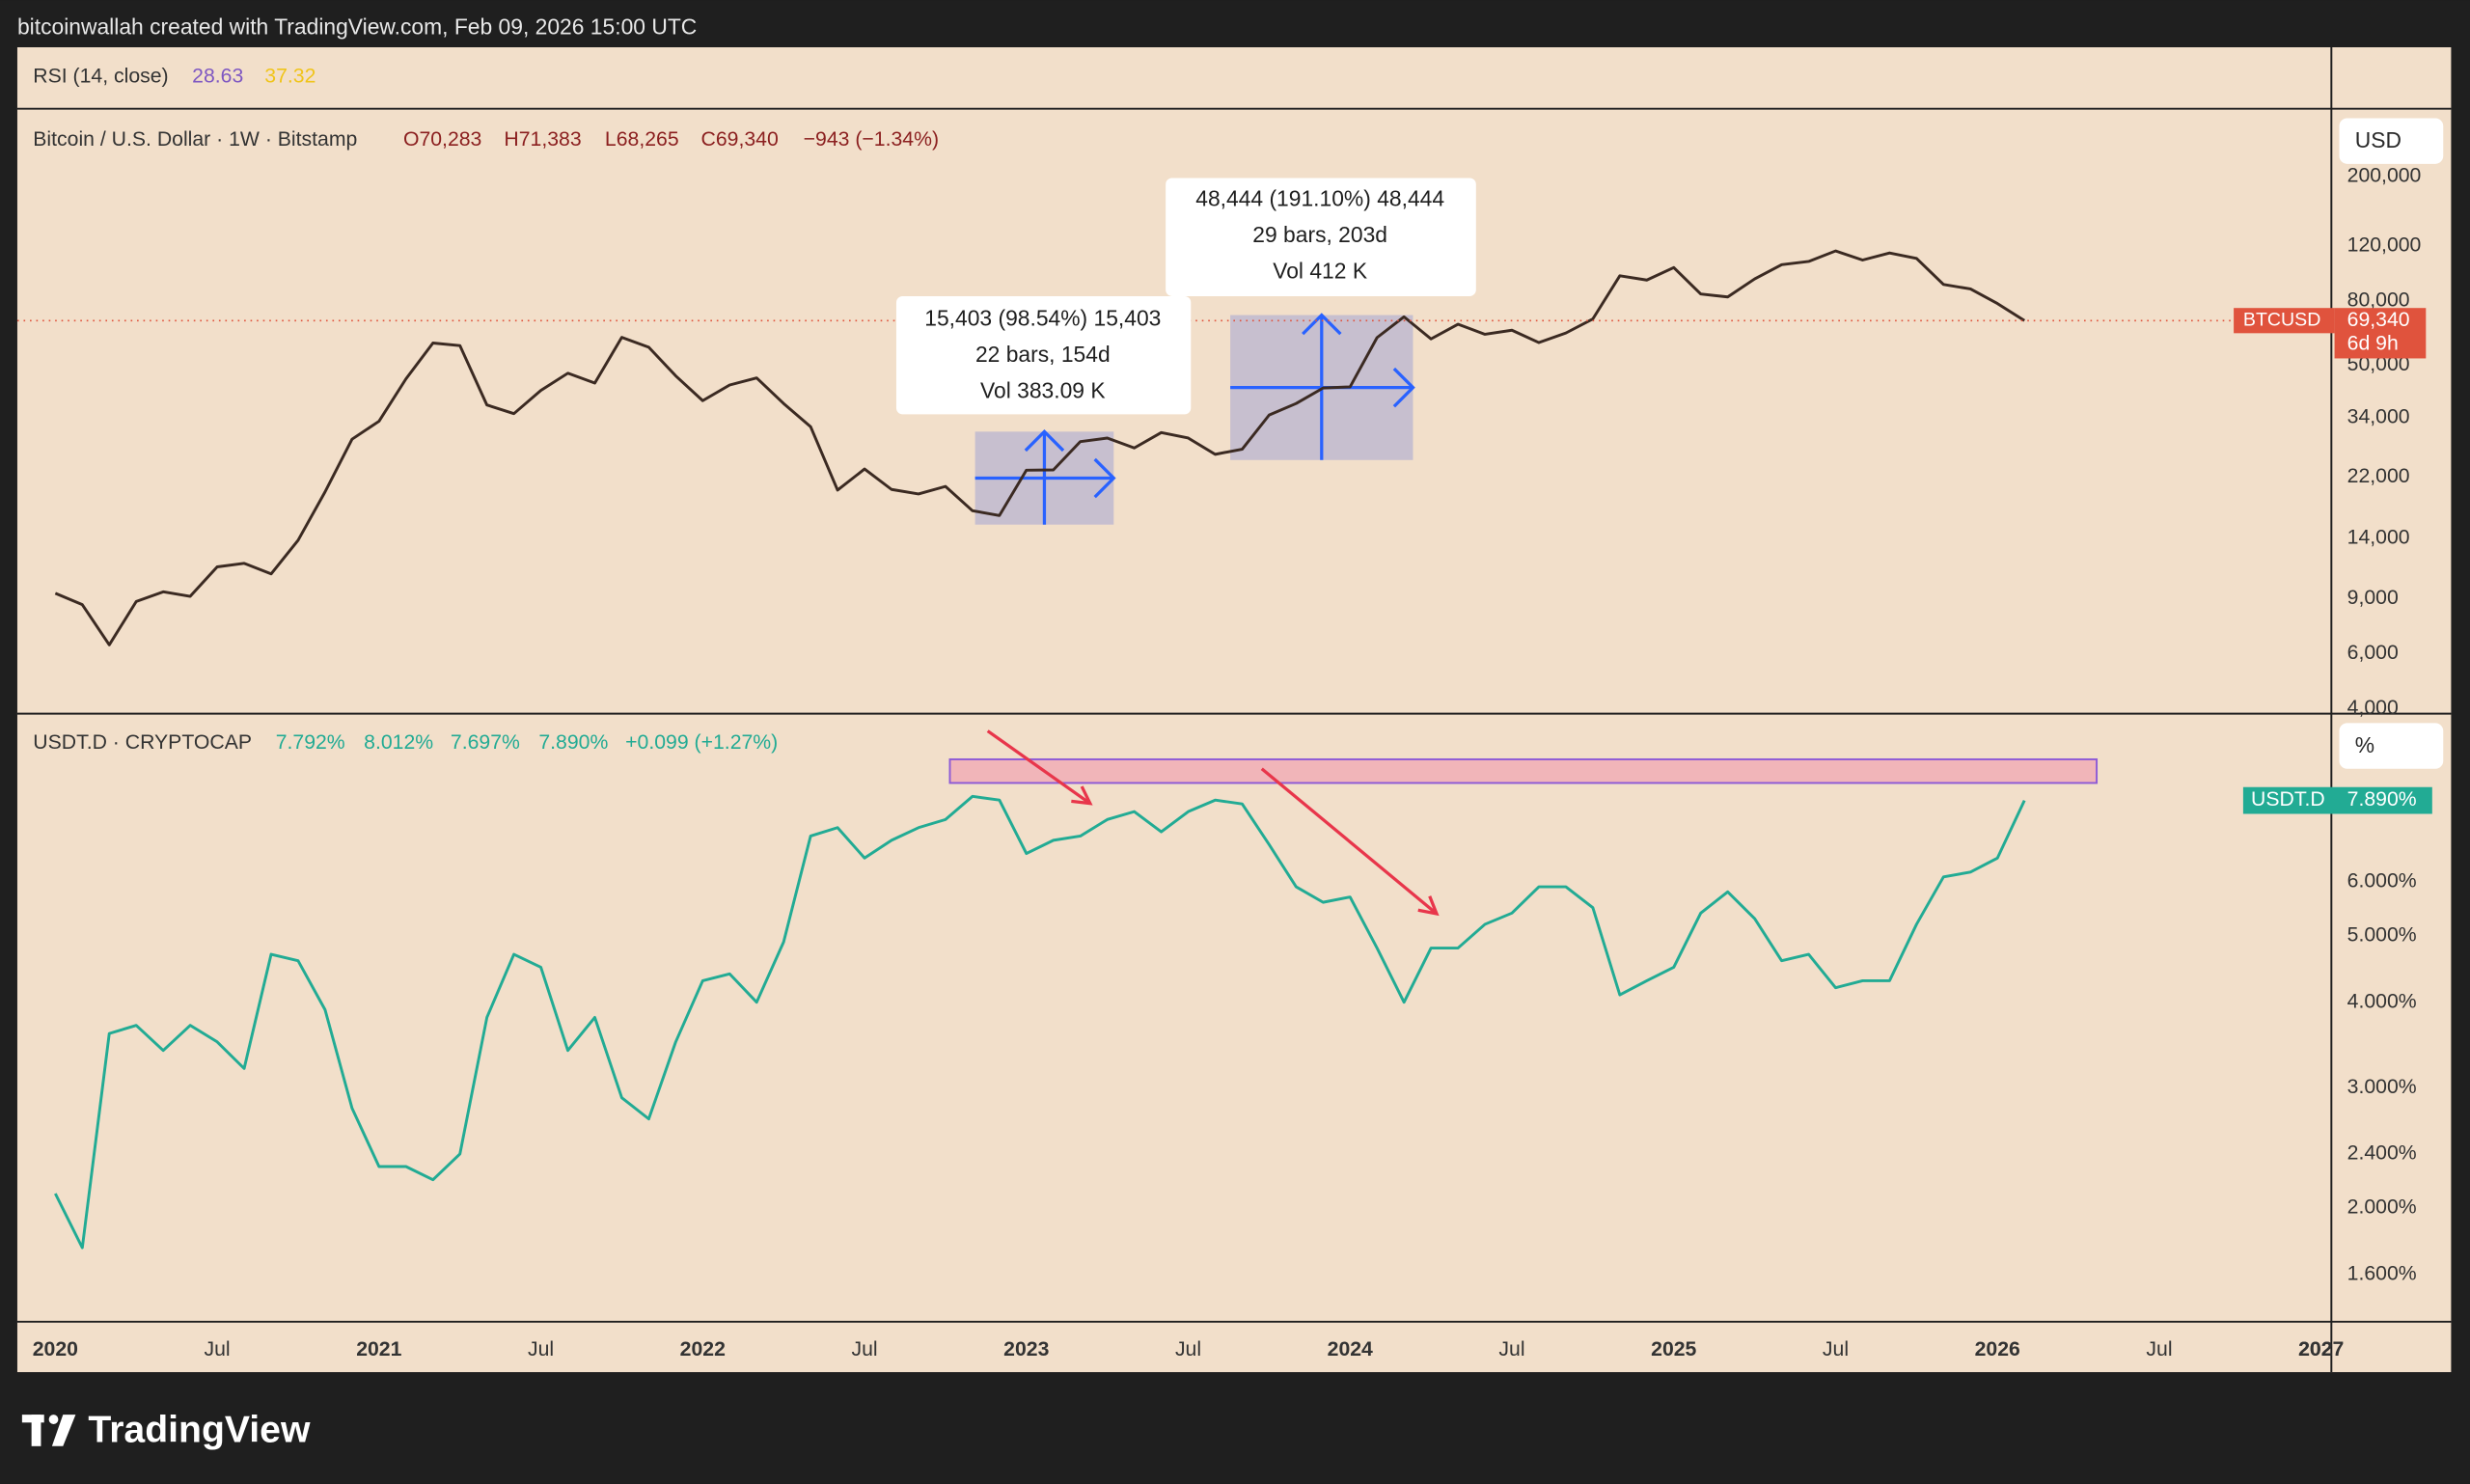 The width and height of the screenshot is (2470, 1484). Describe the element at coordinates (2288, 799) in the screenshot. I see `symbol-label: USDT.D` at that location.